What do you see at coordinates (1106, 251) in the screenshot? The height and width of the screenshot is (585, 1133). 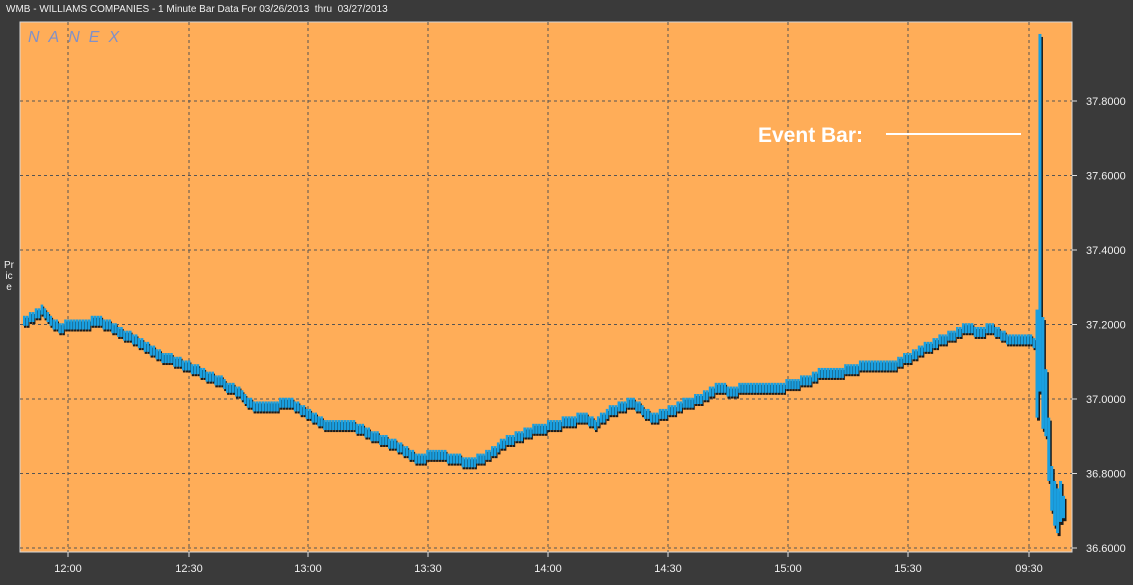 I see `y-tick-label: 37.4000` at bounding box center [1106, 251].